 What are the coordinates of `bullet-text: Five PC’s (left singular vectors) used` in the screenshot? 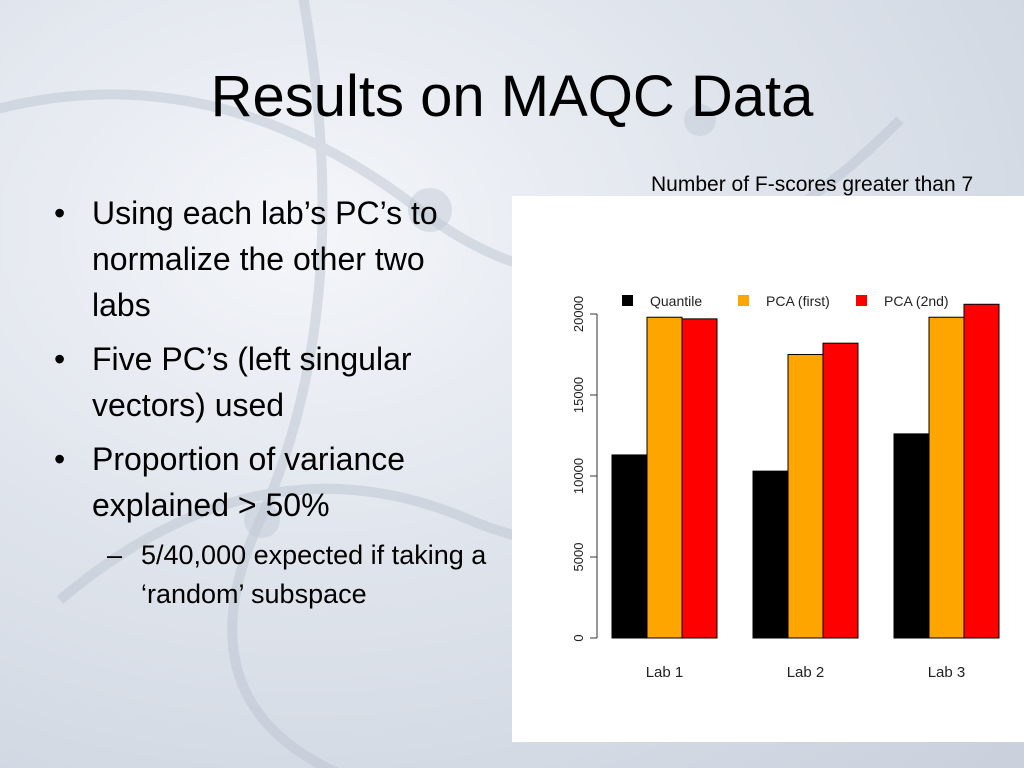 It's located at (252, 382).